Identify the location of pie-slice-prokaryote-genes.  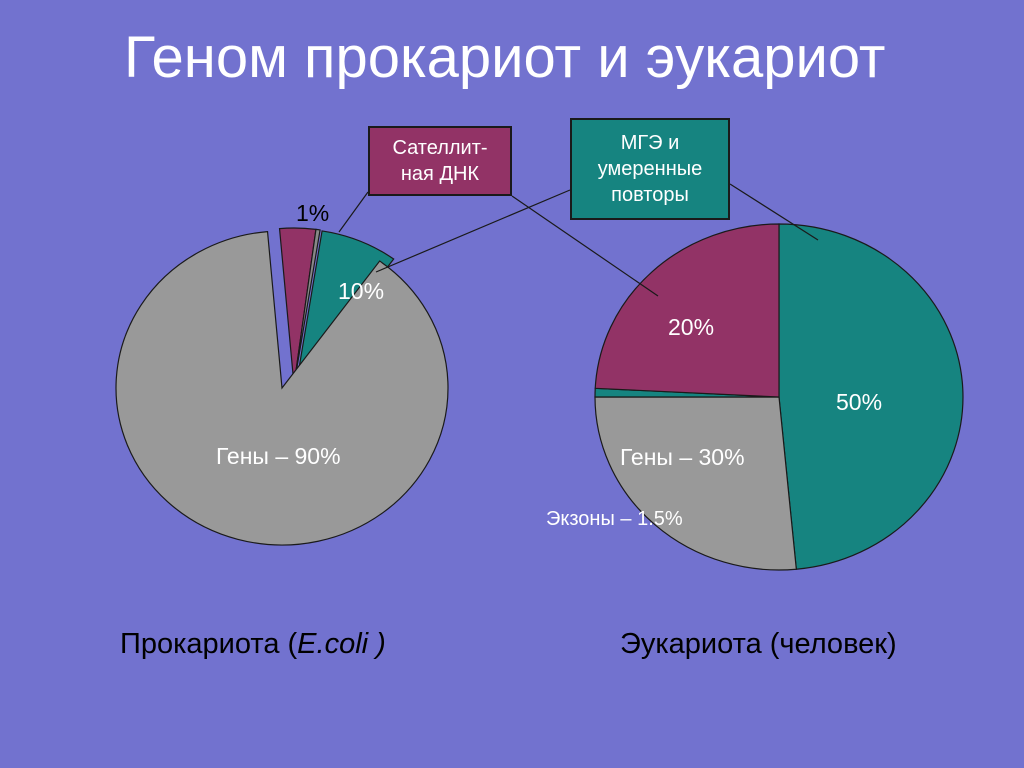
(282, 388).